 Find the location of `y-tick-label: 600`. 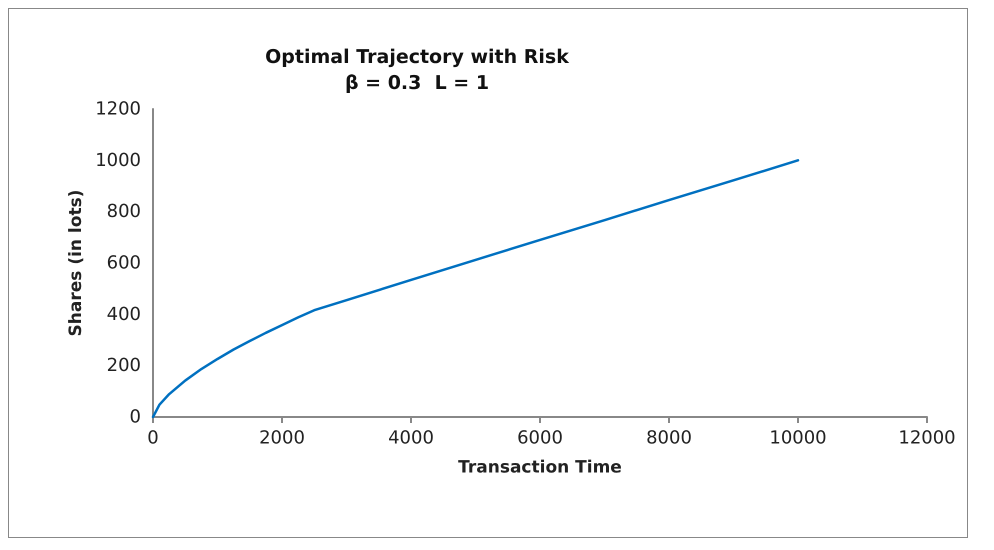

y-tick-label: 600 is located at coordinates (123, 263).